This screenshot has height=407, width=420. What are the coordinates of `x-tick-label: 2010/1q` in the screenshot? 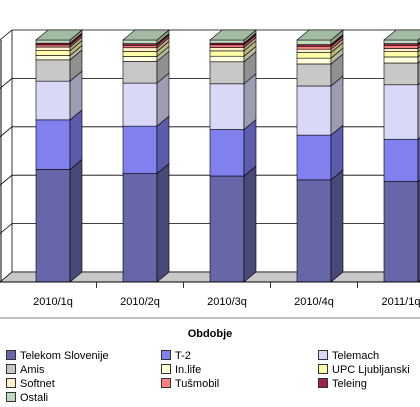 It's located at (53, 302).